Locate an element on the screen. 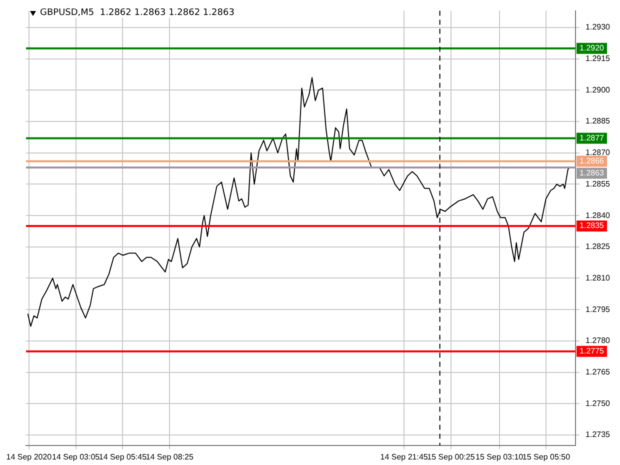 This screenshot has width=620, height=465. y-tick-label: 1.2765 is located at coordinates (598, 371).